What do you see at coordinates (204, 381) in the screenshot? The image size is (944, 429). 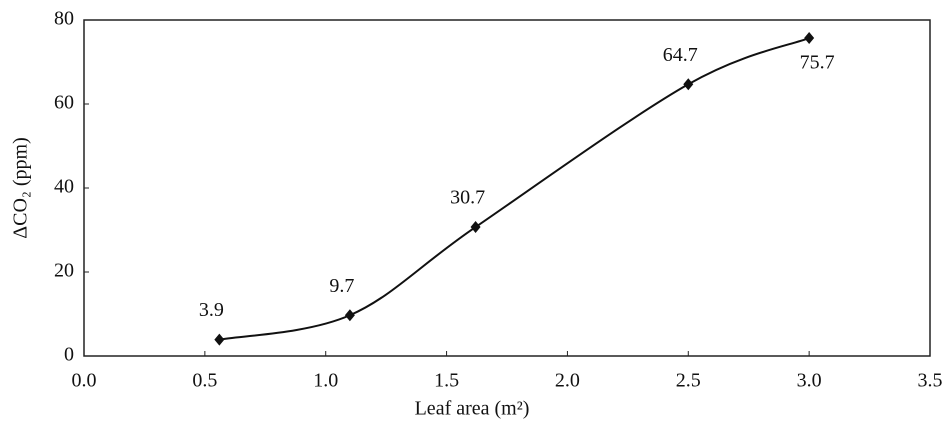 I see `x-tick-label: 0.5` at bounding box center [204, 381].